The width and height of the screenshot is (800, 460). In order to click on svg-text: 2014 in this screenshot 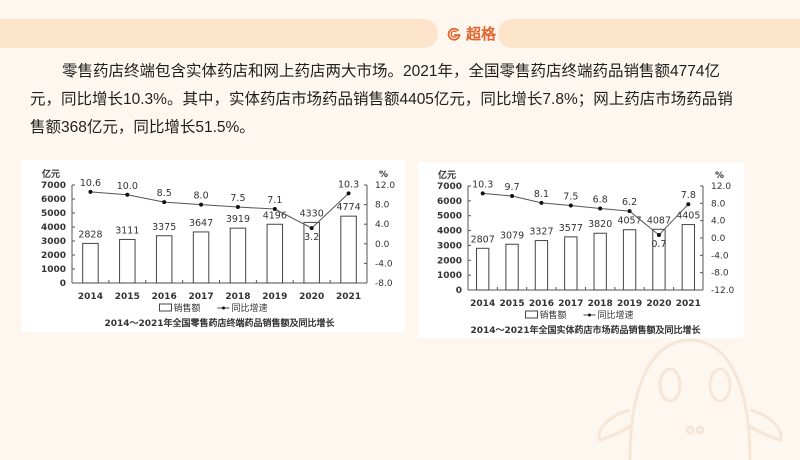, I will do `click(90, 297)`.